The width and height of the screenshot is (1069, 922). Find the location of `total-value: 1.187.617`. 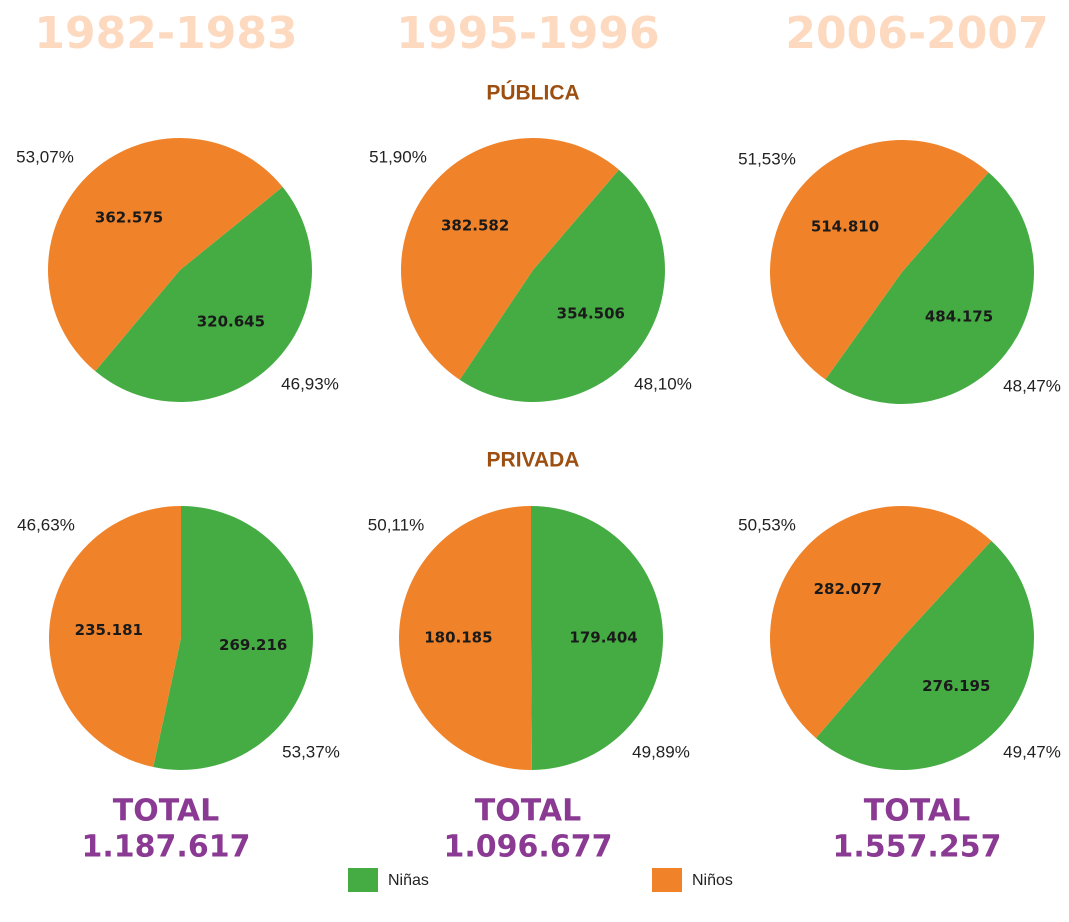

total-value: 1.187.617 is located at coordinates (166, 847).